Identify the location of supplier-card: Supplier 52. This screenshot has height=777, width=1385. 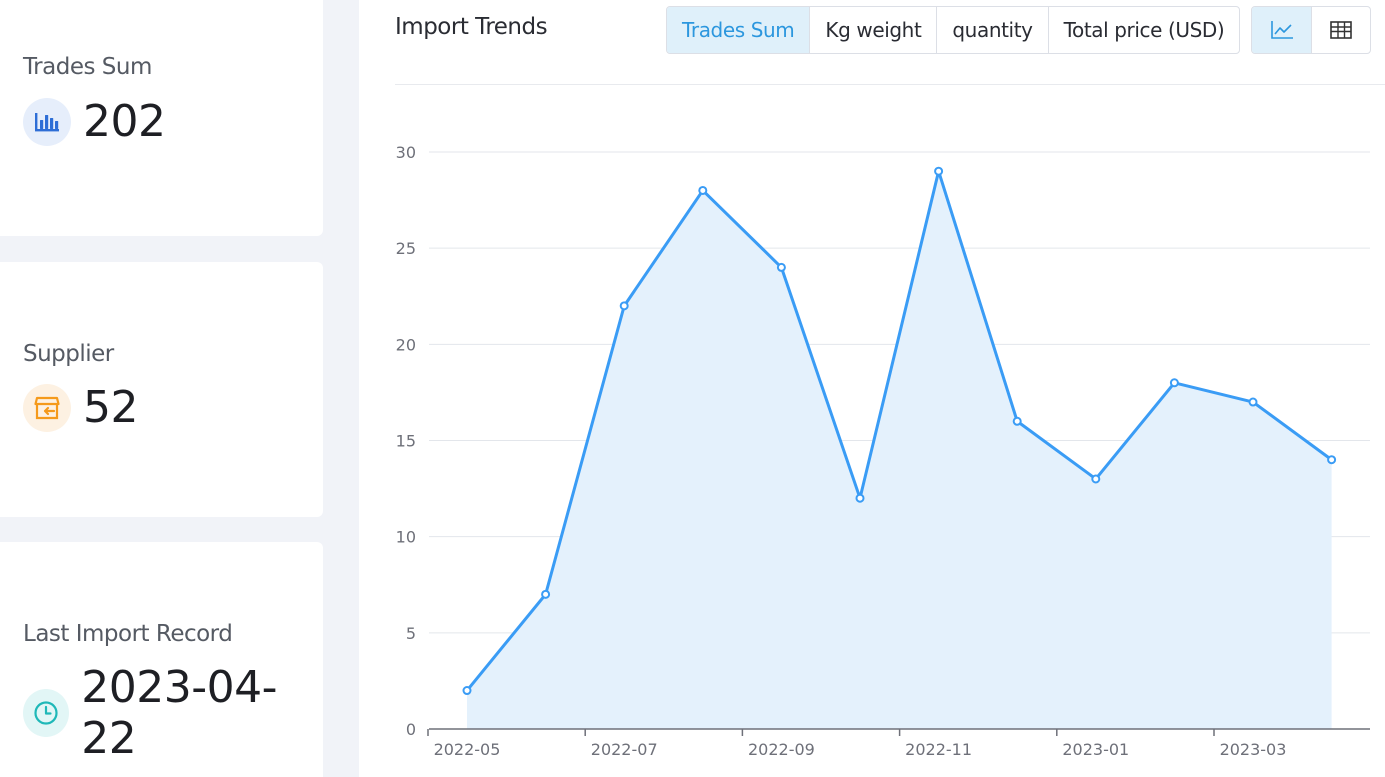
(161, 389).